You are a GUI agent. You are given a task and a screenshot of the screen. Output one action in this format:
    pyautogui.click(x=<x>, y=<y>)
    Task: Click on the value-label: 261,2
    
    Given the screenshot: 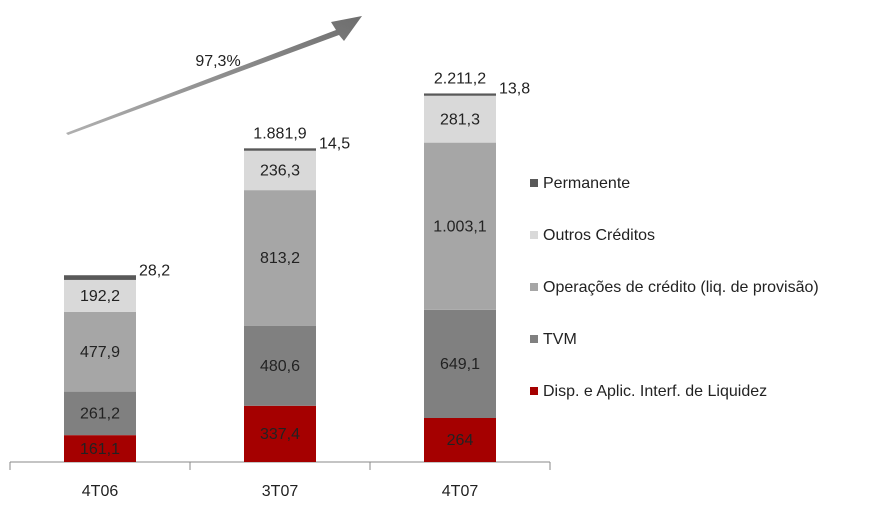 What is the action you would take?
    pyautogui.click(x=100, y=414)
    